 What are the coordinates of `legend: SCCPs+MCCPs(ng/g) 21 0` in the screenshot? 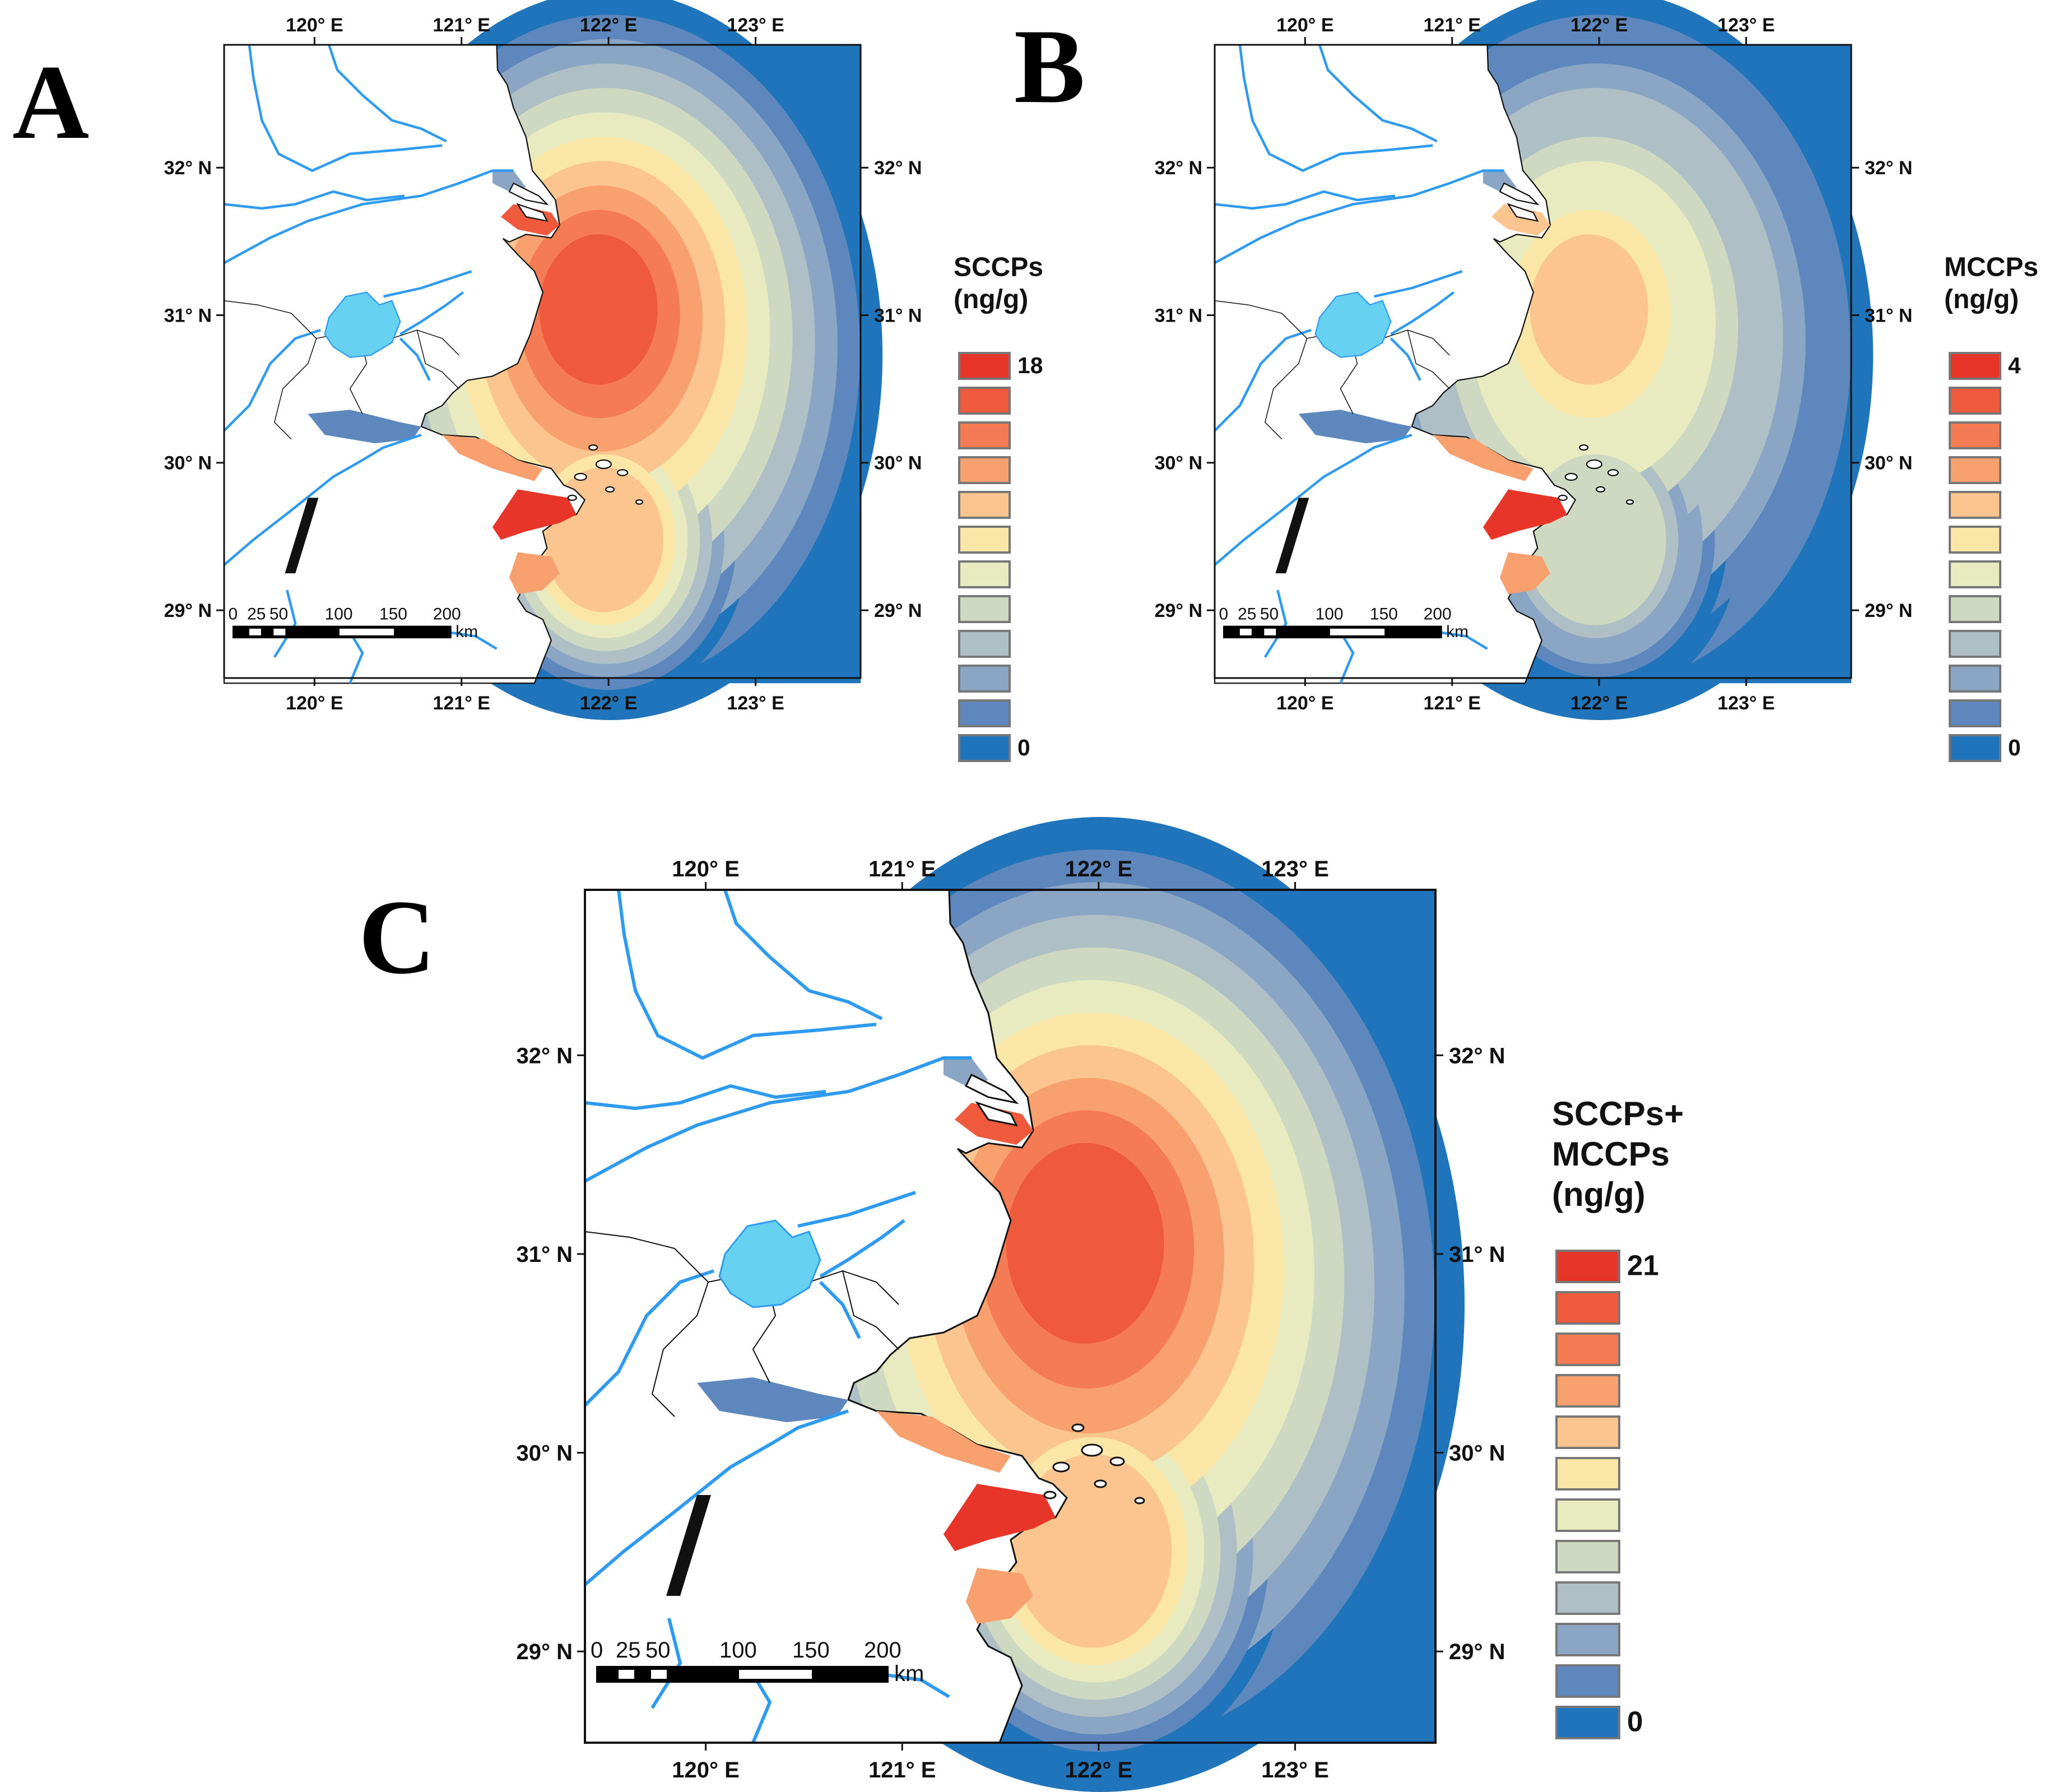 It's located at (1618, 1417).